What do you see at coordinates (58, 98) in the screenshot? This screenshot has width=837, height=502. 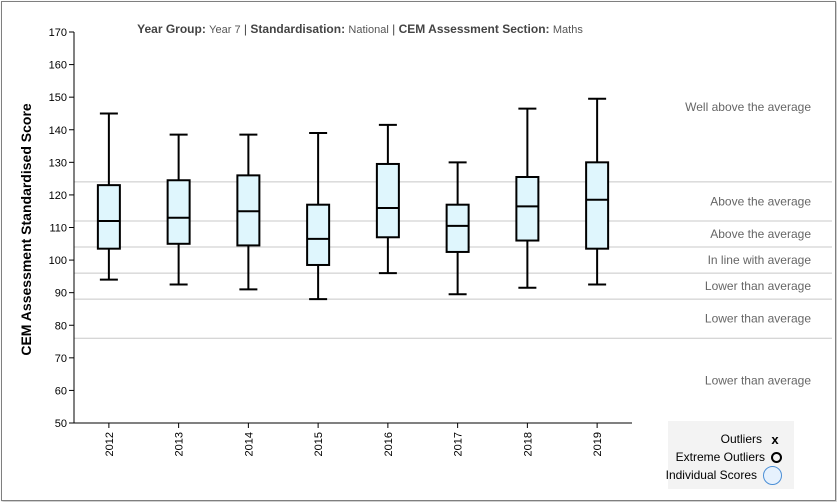 I see `y-tick-label: 150` at bounding box center [58, 98].